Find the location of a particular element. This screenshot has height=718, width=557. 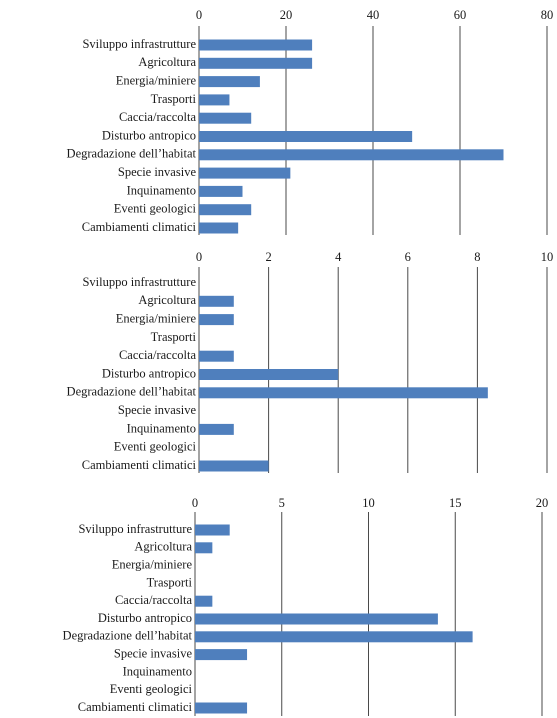

chart3-tick-label: 10 is located at coordinates (368, 503).